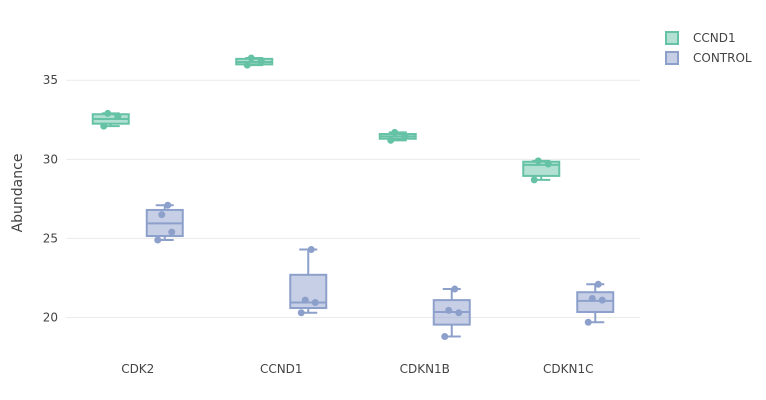 The width and height of the screenshot is (766, 400). What do you see at coordinates (137, 369) in the screenshot?
I see `x-tick-label-cdk2: CDK2` at bounding box center [137, 369].